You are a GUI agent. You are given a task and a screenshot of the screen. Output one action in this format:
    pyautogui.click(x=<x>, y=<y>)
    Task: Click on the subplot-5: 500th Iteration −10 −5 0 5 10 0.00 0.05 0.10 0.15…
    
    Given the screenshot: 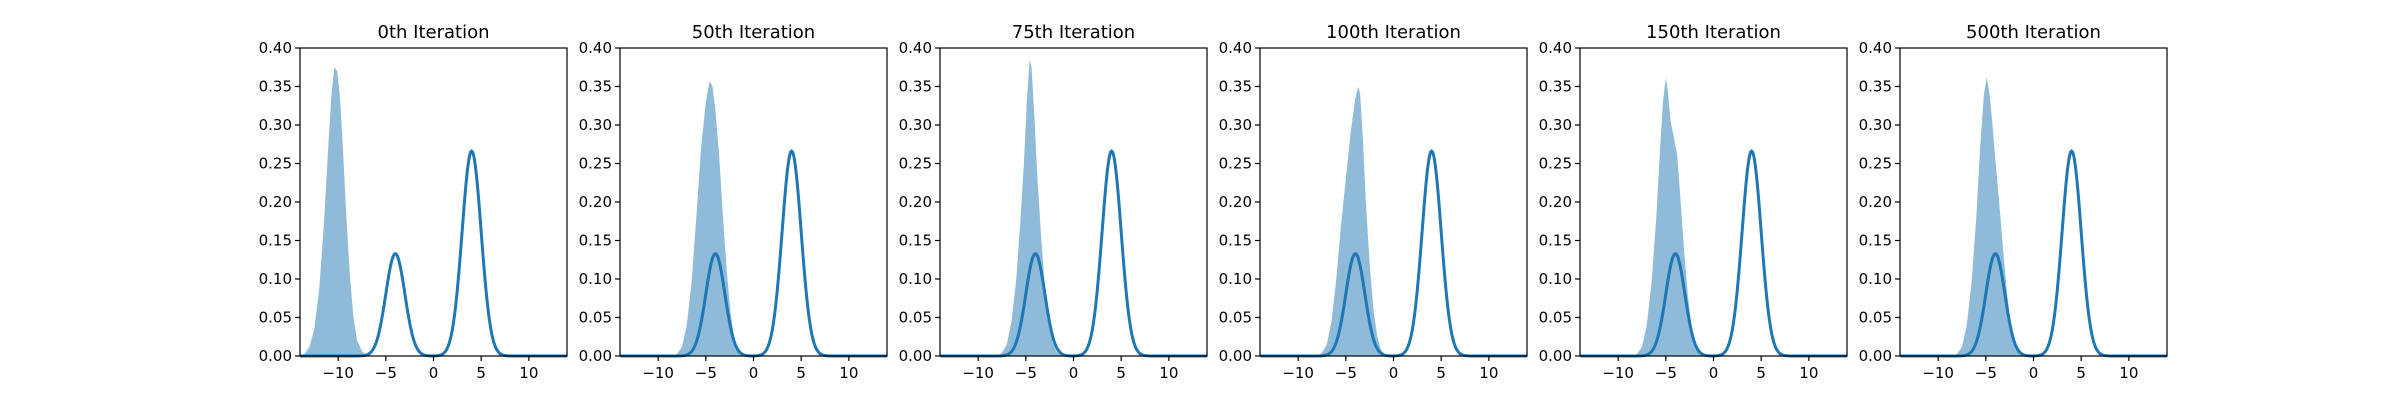 What is the action you would take?
    pyautogui.click(x=2013, y=202)
    